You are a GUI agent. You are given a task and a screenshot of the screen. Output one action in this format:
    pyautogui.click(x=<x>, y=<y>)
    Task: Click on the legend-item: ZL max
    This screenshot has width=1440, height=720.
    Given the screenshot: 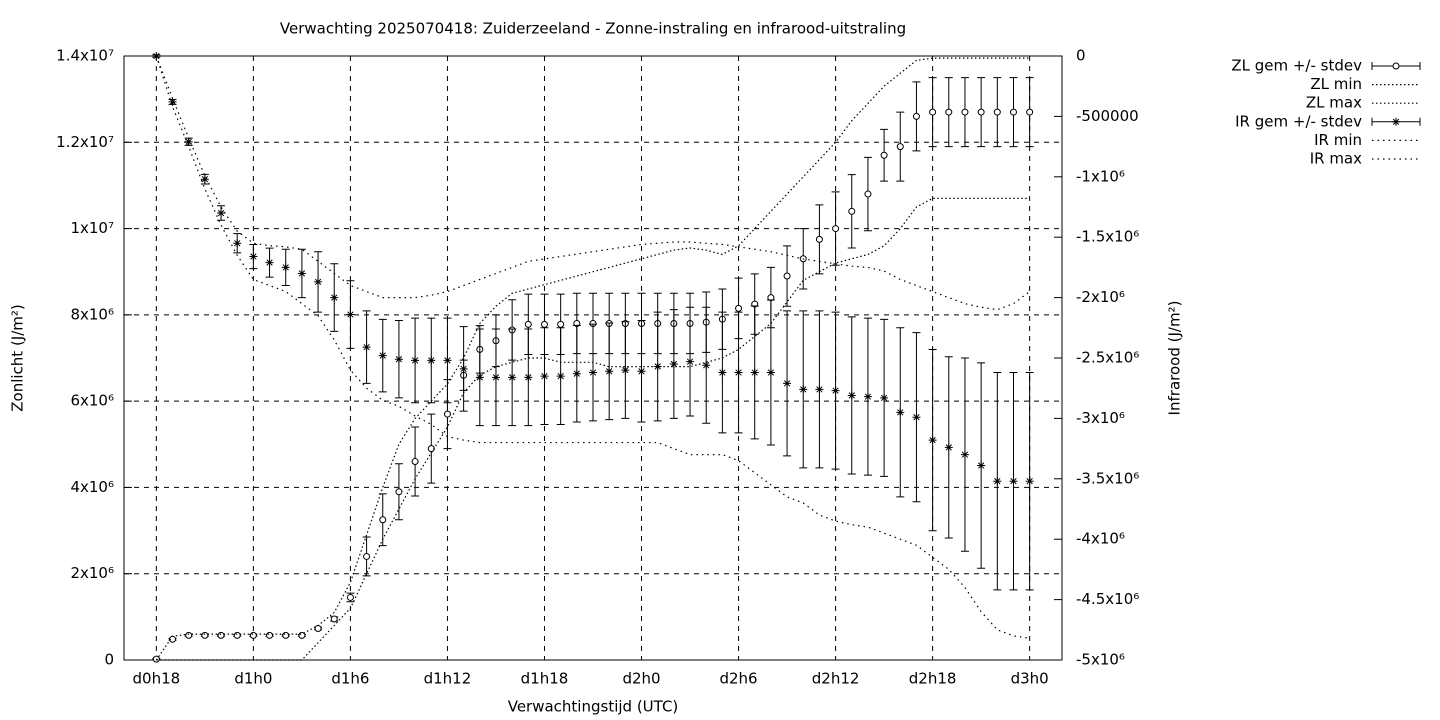 What is the action you would take?
    pyautogui.click(x=1363, y=103)
    